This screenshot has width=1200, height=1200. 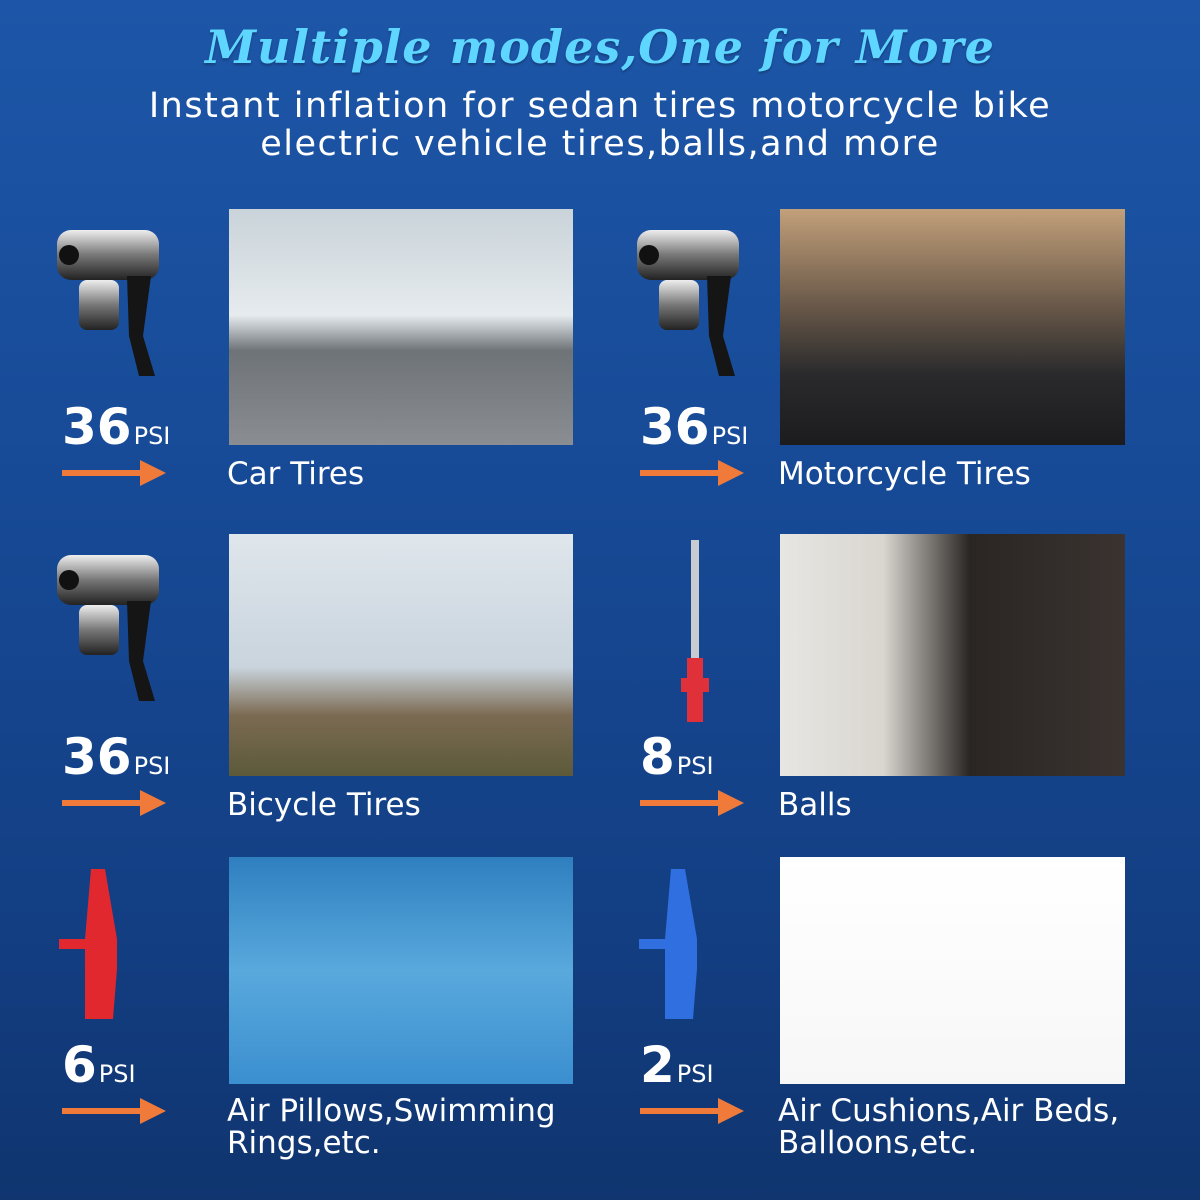 I want to click on mode-label: Motorcycle Tires, so click(x=904, y=474).